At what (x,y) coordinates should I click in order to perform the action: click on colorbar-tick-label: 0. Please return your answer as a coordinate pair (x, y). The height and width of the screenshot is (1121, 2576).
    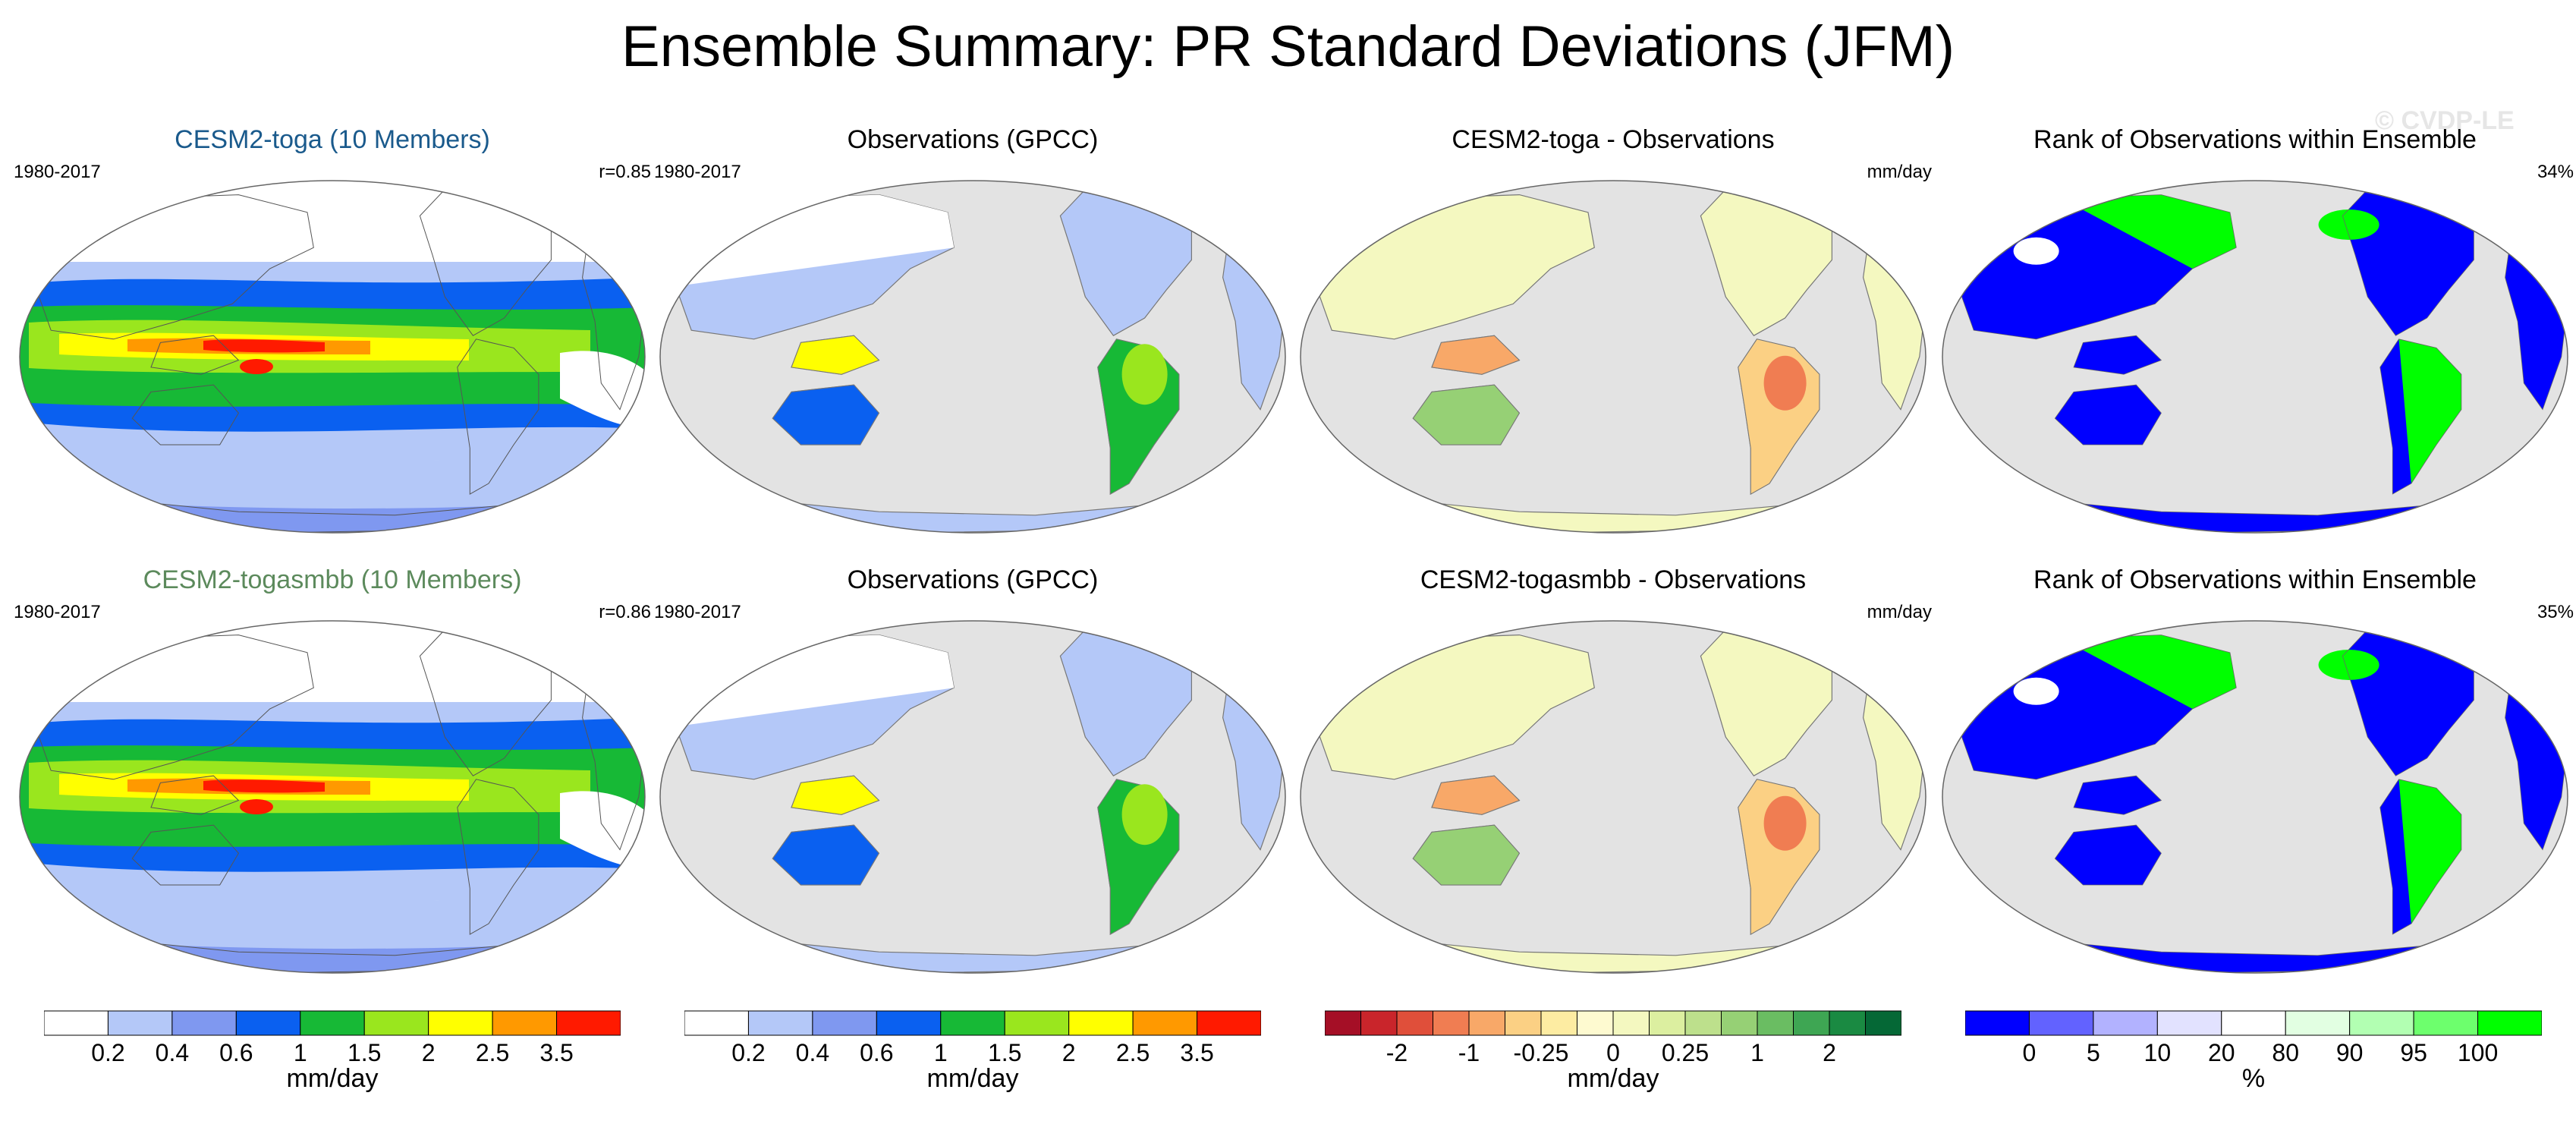
    Looking at the image, I should click on (1613, 1051).